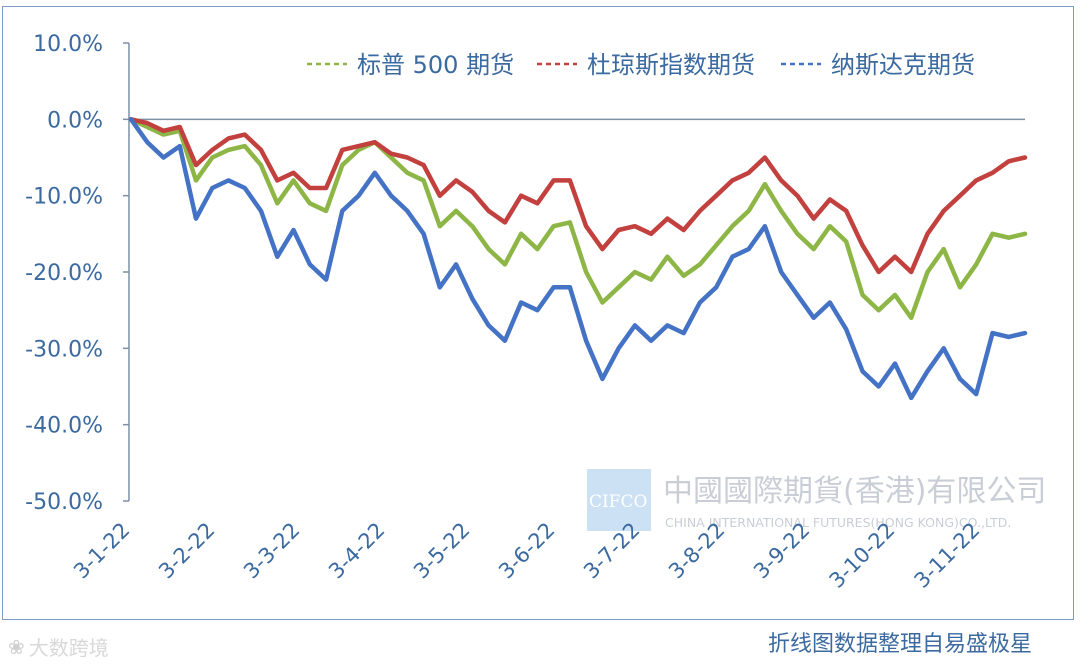  Describe the element at coordinates (271, 550) in the screenshot. I see `x-tick-label: 3-3-22` at that location.